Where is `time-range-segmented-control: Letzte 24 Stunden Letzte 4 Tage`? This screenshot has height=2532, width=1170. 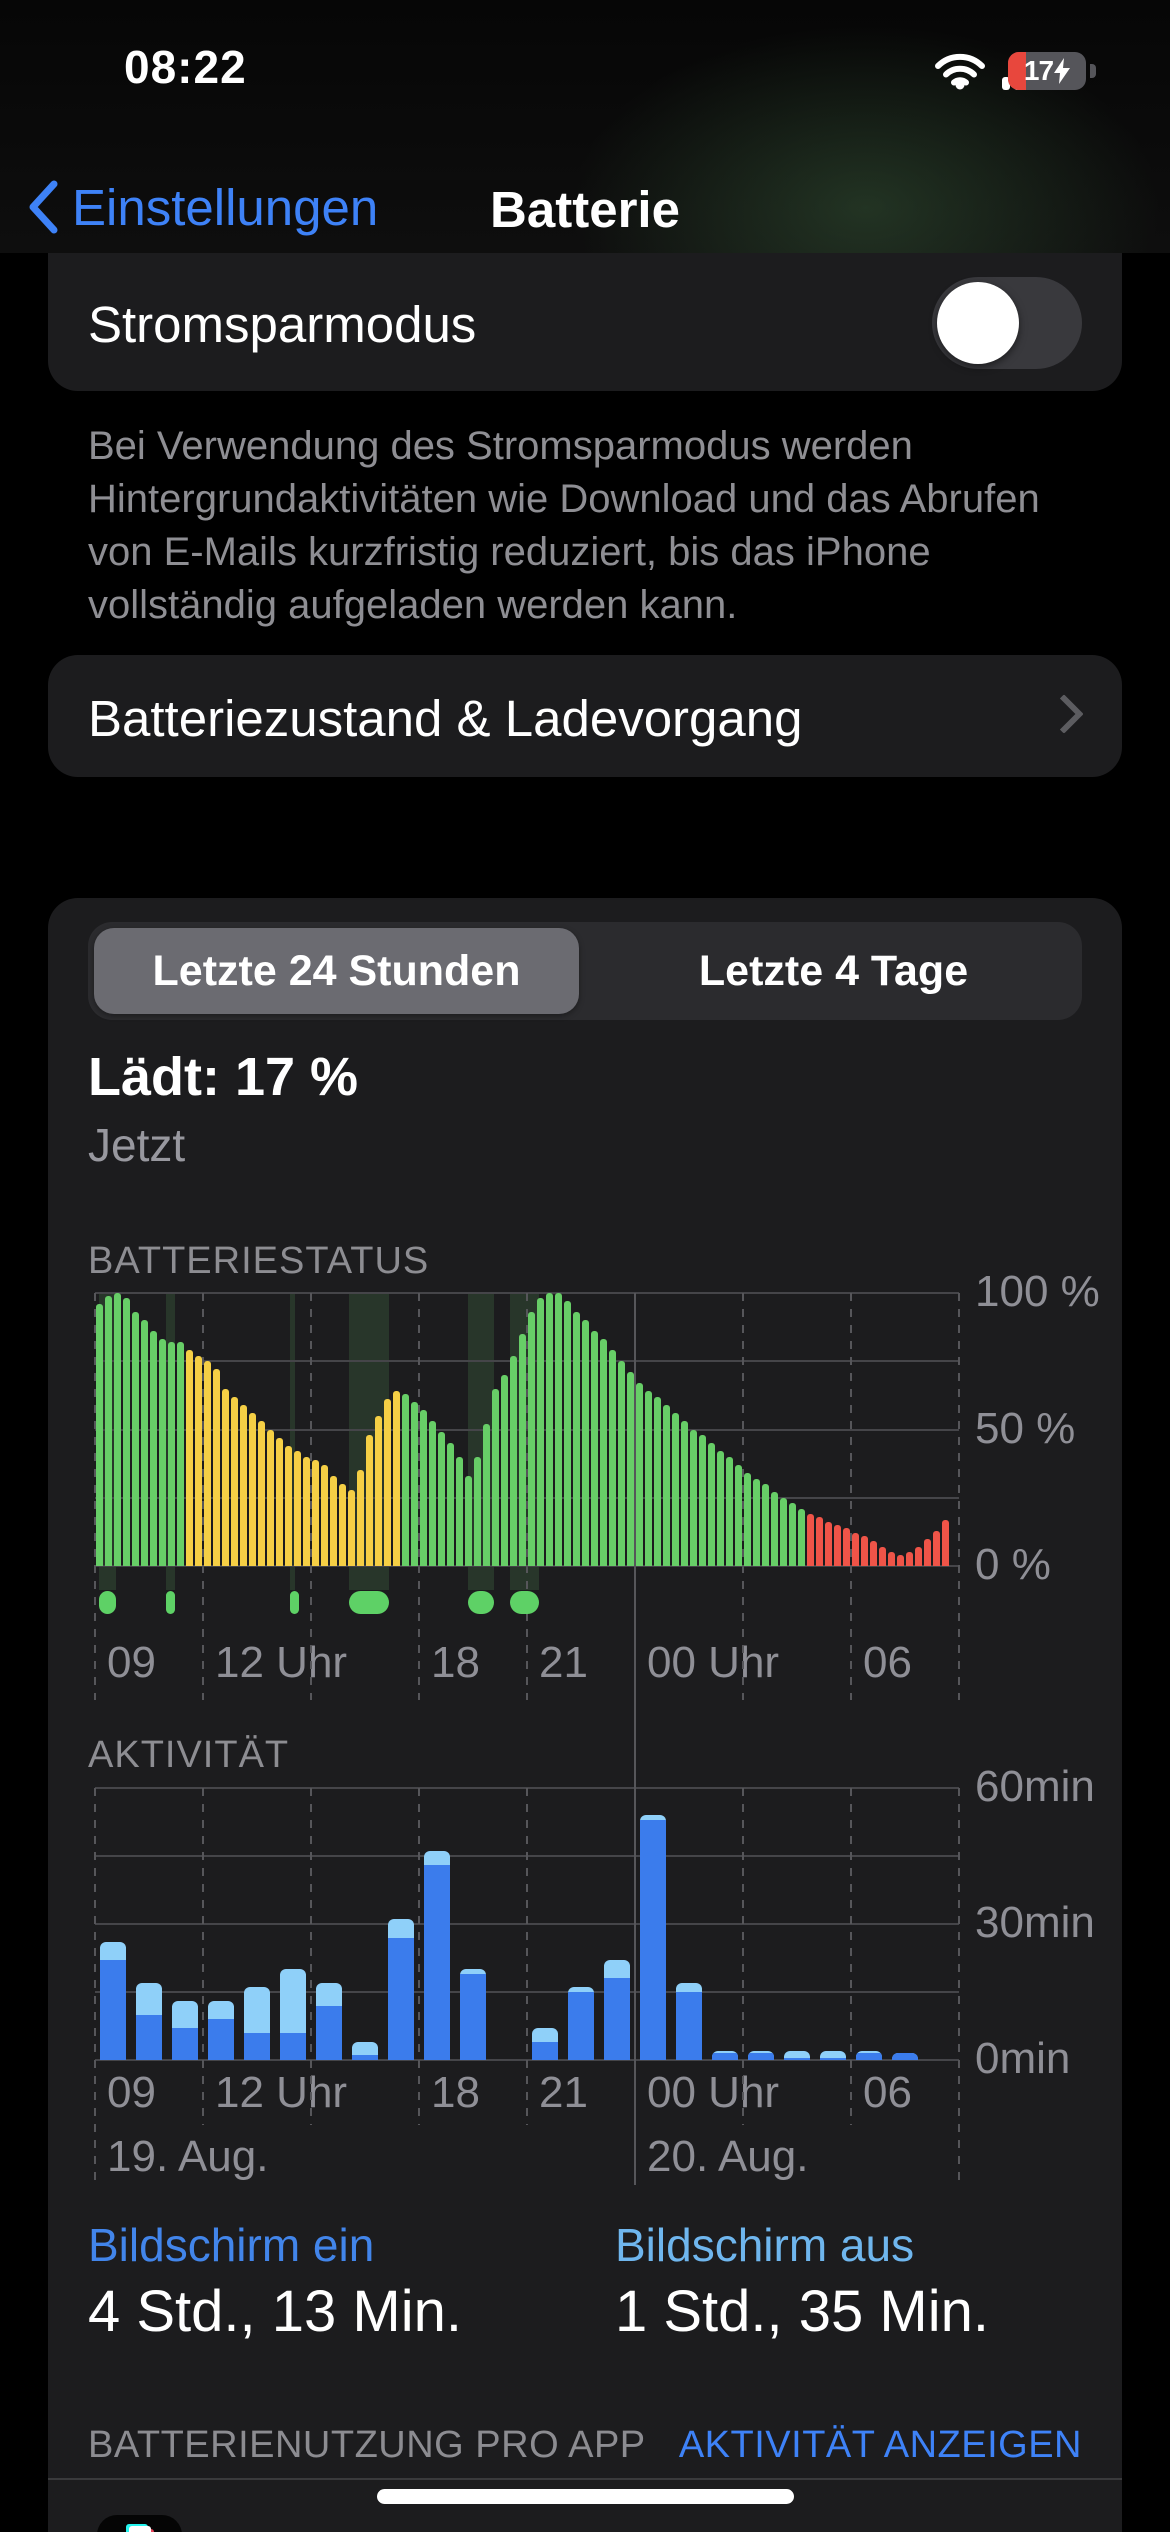
time-range-segmented-control: Letzte 24 Stunden Letzte 4 Tage is located at coordinates (585, 971).